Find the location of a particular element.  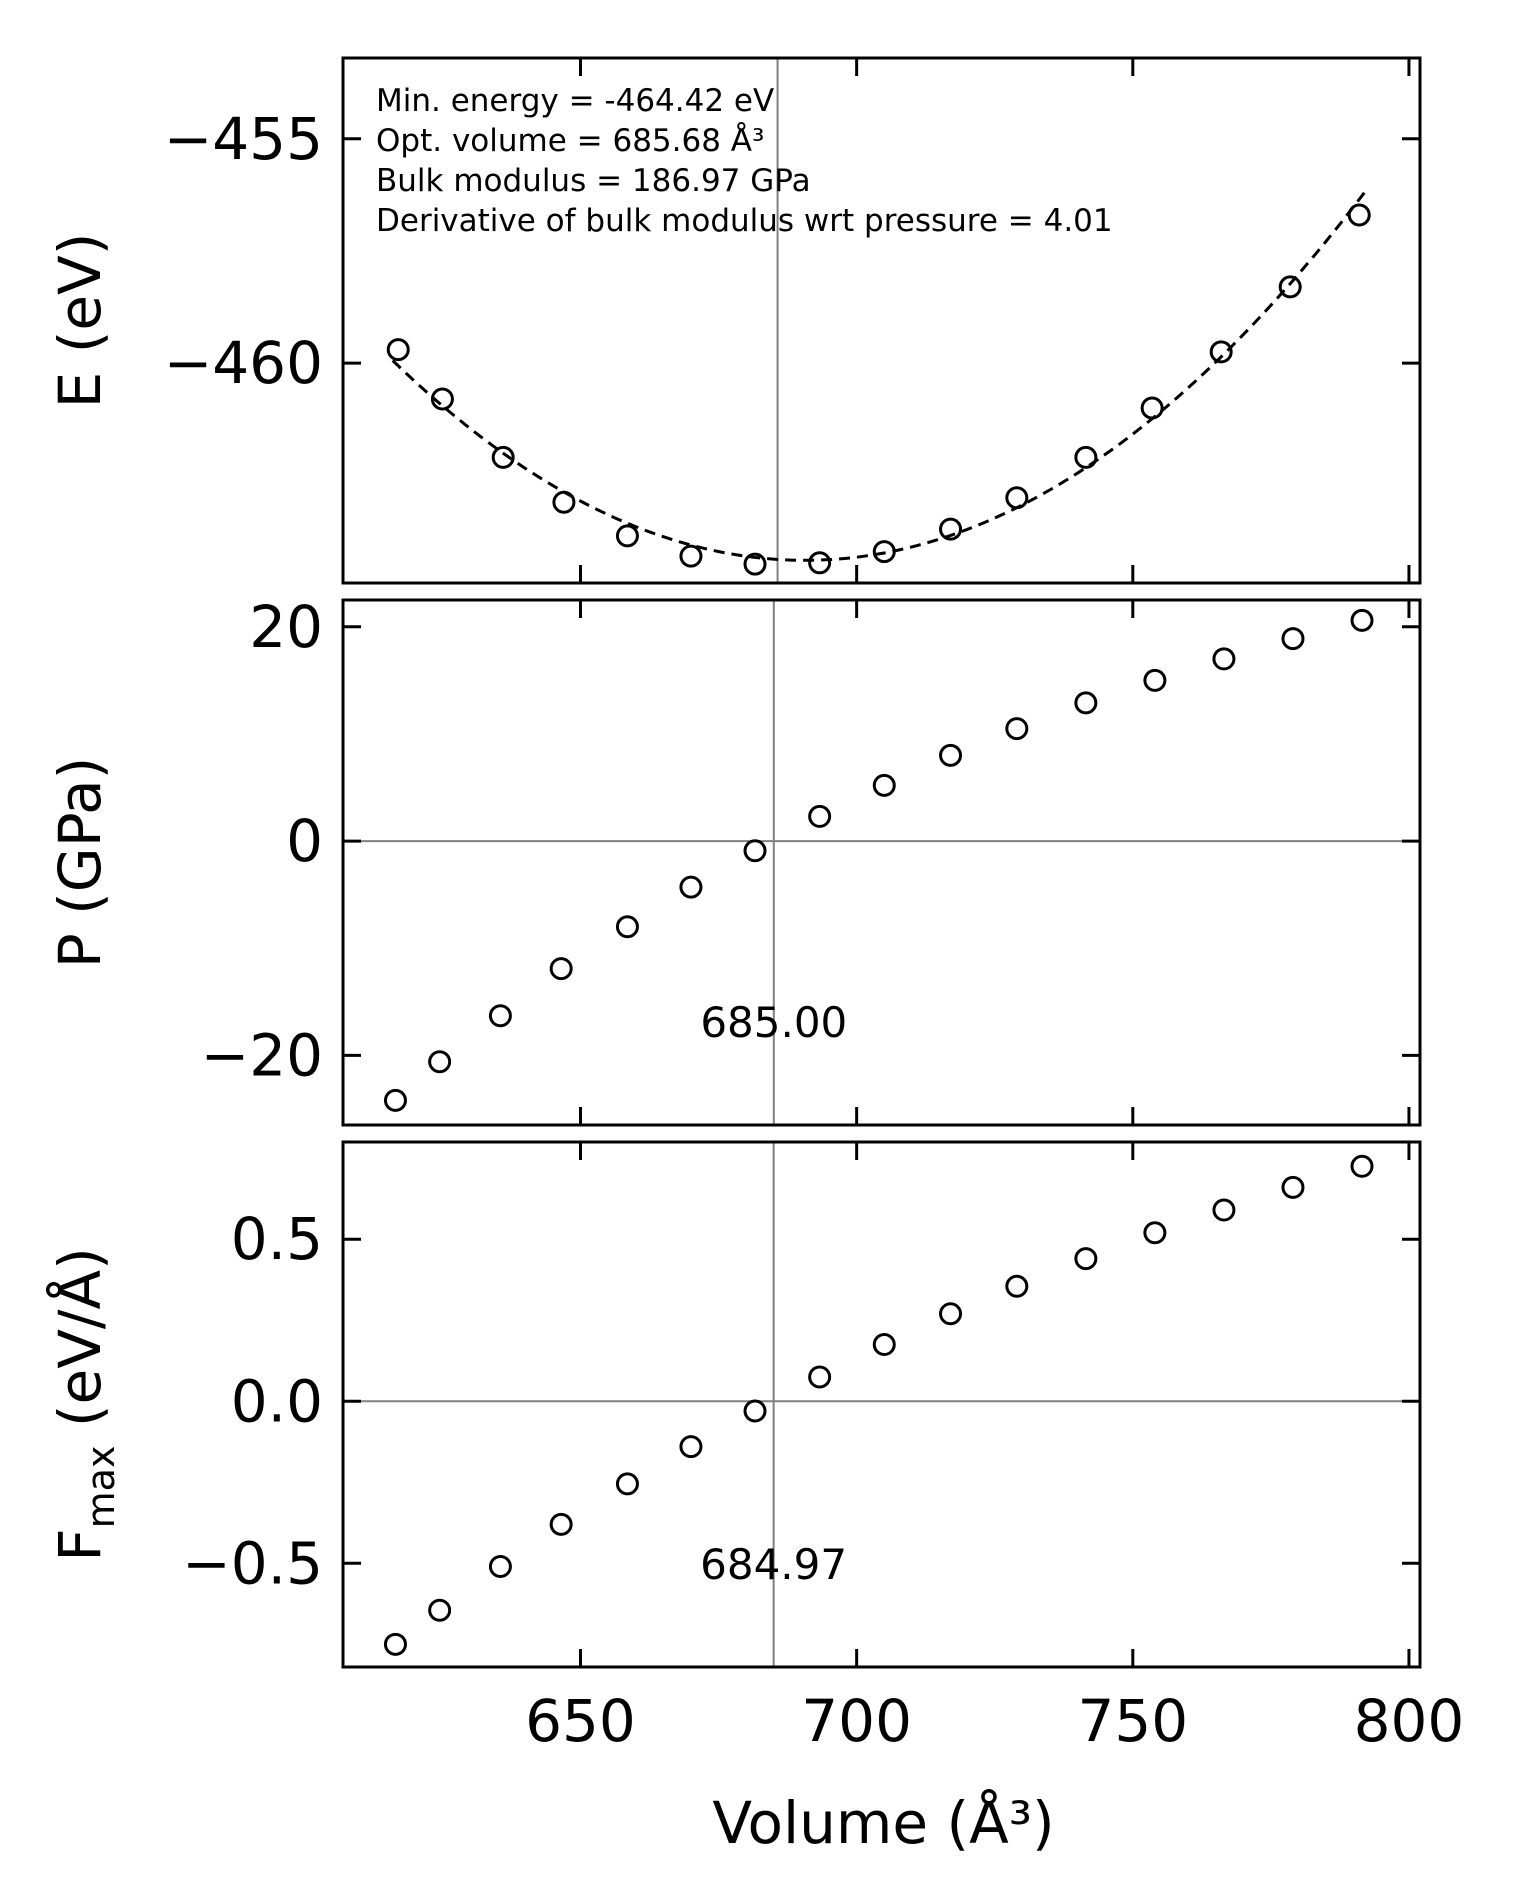

ylabel-energy: E (eV) is located at coordinates (80, 321).